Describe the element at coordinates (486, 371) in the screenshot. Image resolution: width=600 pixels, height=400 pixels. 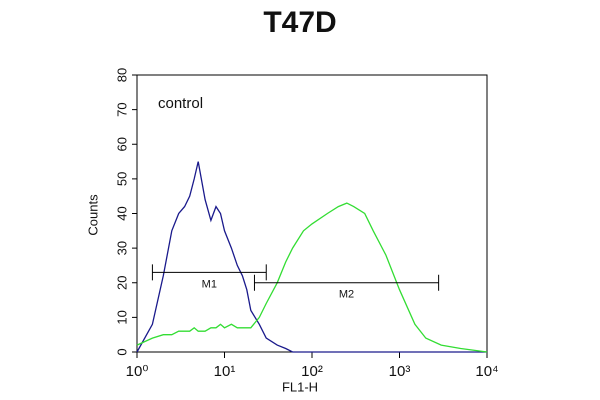
I see `x-tick-label: 10⁴` at that location.